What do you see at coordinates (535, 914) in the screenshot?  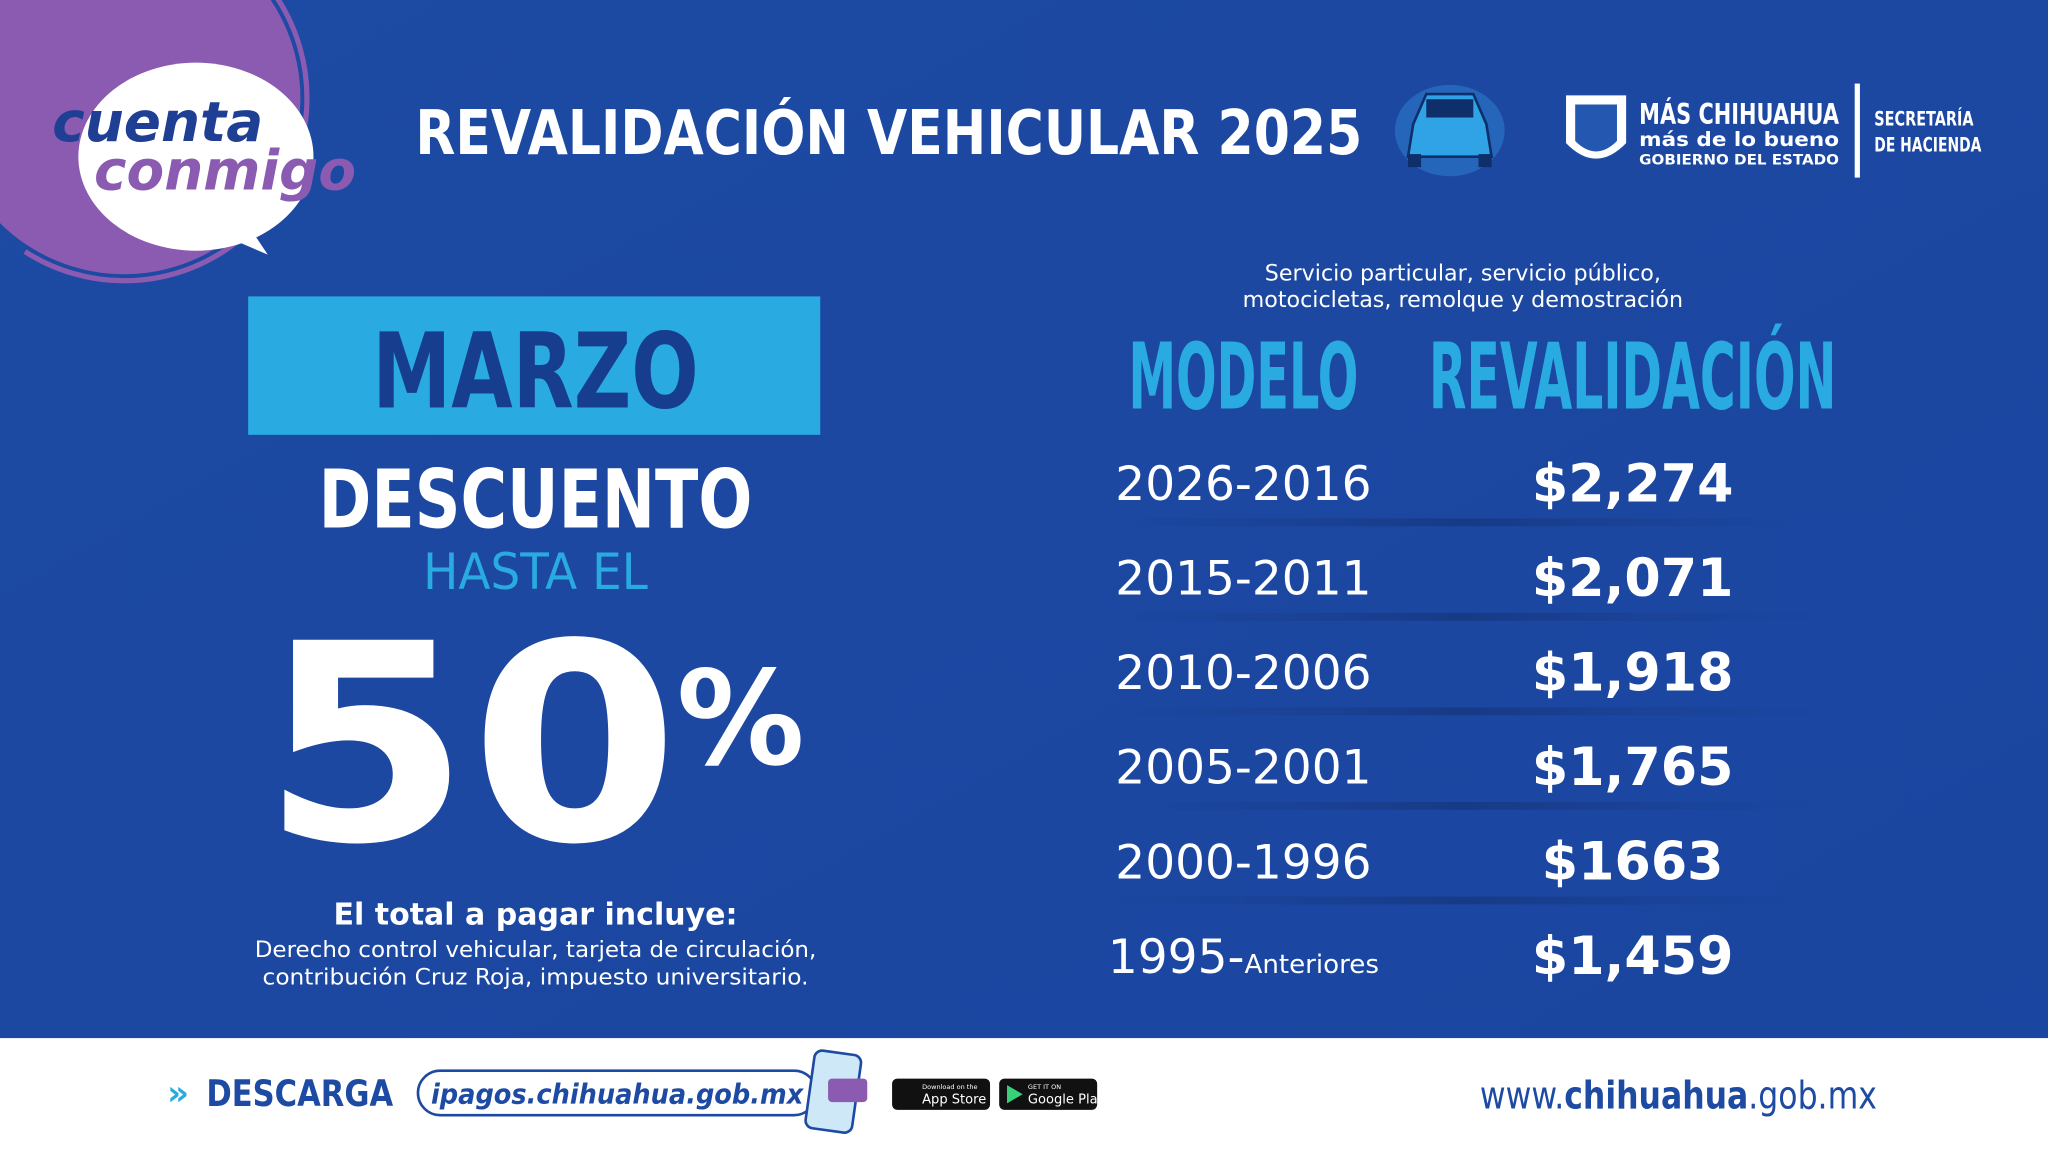 I see `includes-title: El total a pagar incluye:` at bounding box center [535, 914].